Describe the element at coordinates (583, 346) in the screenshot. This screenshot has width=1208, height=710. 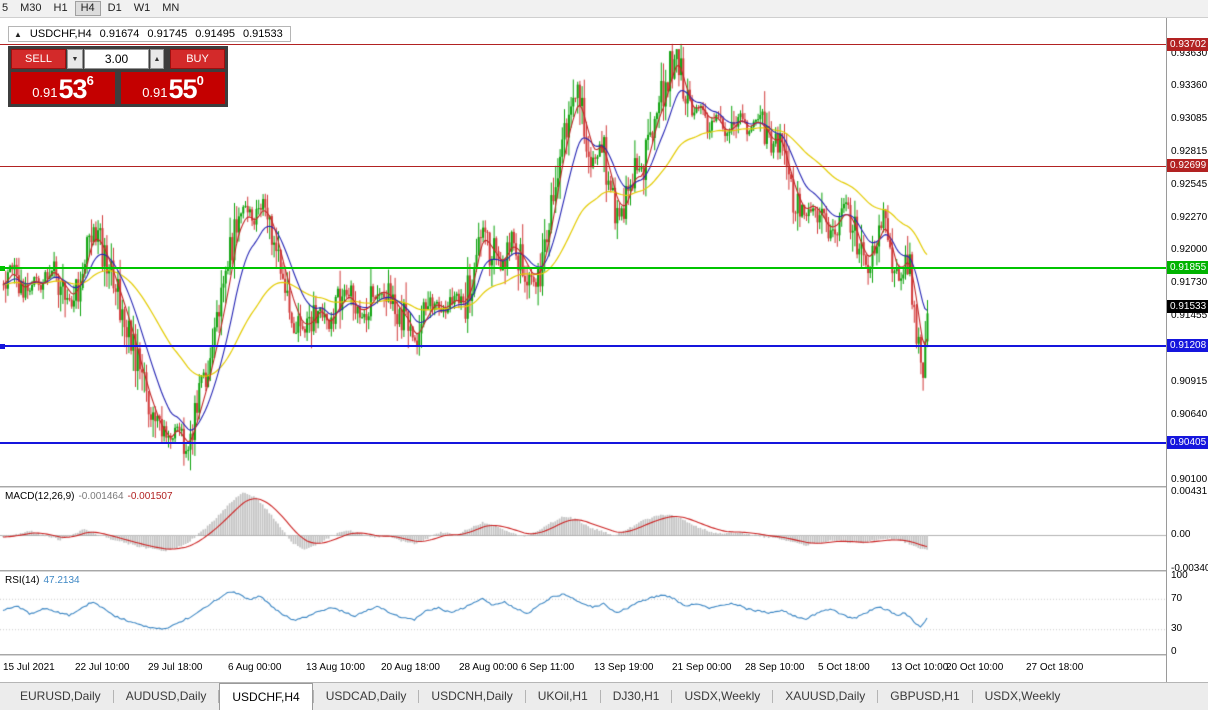
I see `horizontal-level-line-0.91208` at that location.